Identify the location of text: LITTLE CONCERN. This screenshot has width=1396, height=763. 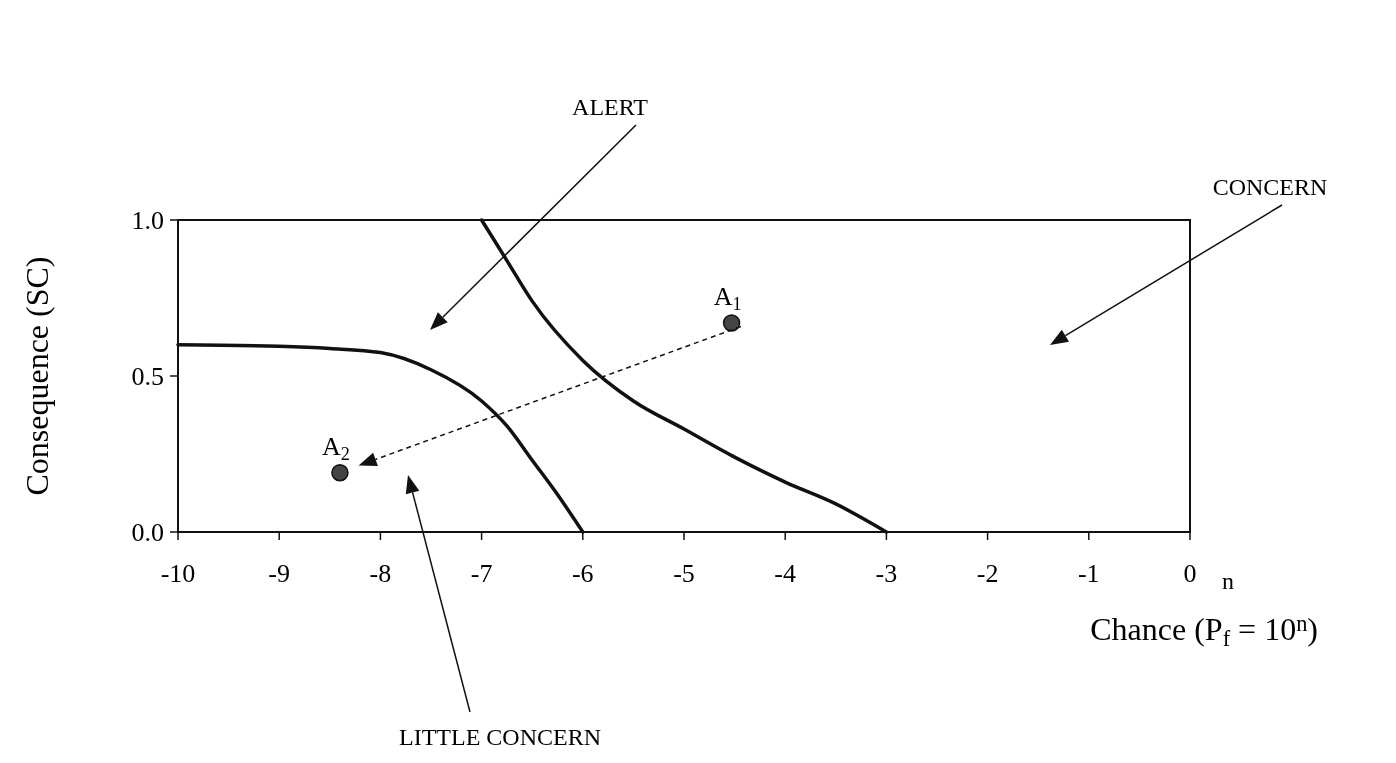
(500, 737).